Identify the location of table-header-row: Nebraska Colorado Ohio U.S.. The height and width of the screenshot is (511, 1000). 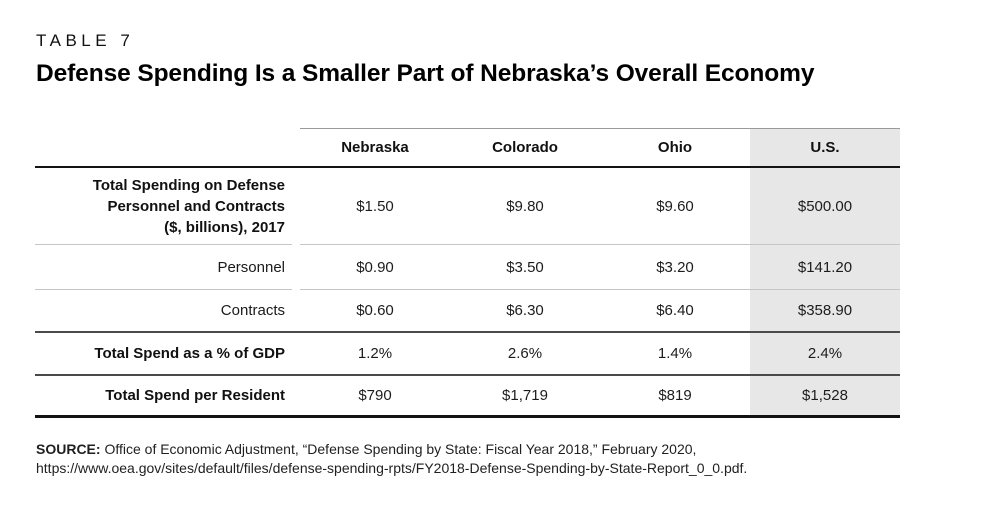
(467, 148).